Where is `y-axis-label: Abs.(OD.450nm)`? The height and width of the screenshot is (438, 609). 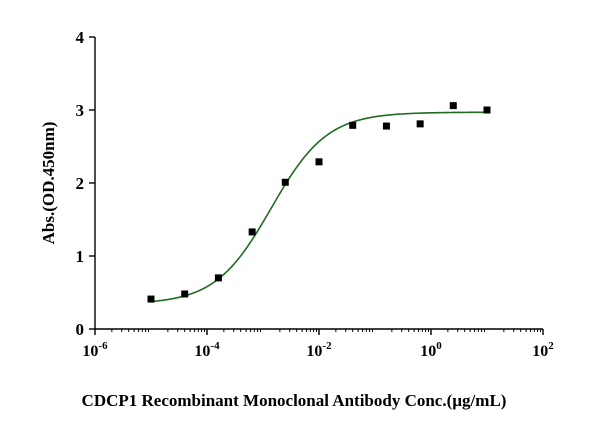
y-axis-label: Abs.(OD.450nm) is located at coordinates (48, 183).